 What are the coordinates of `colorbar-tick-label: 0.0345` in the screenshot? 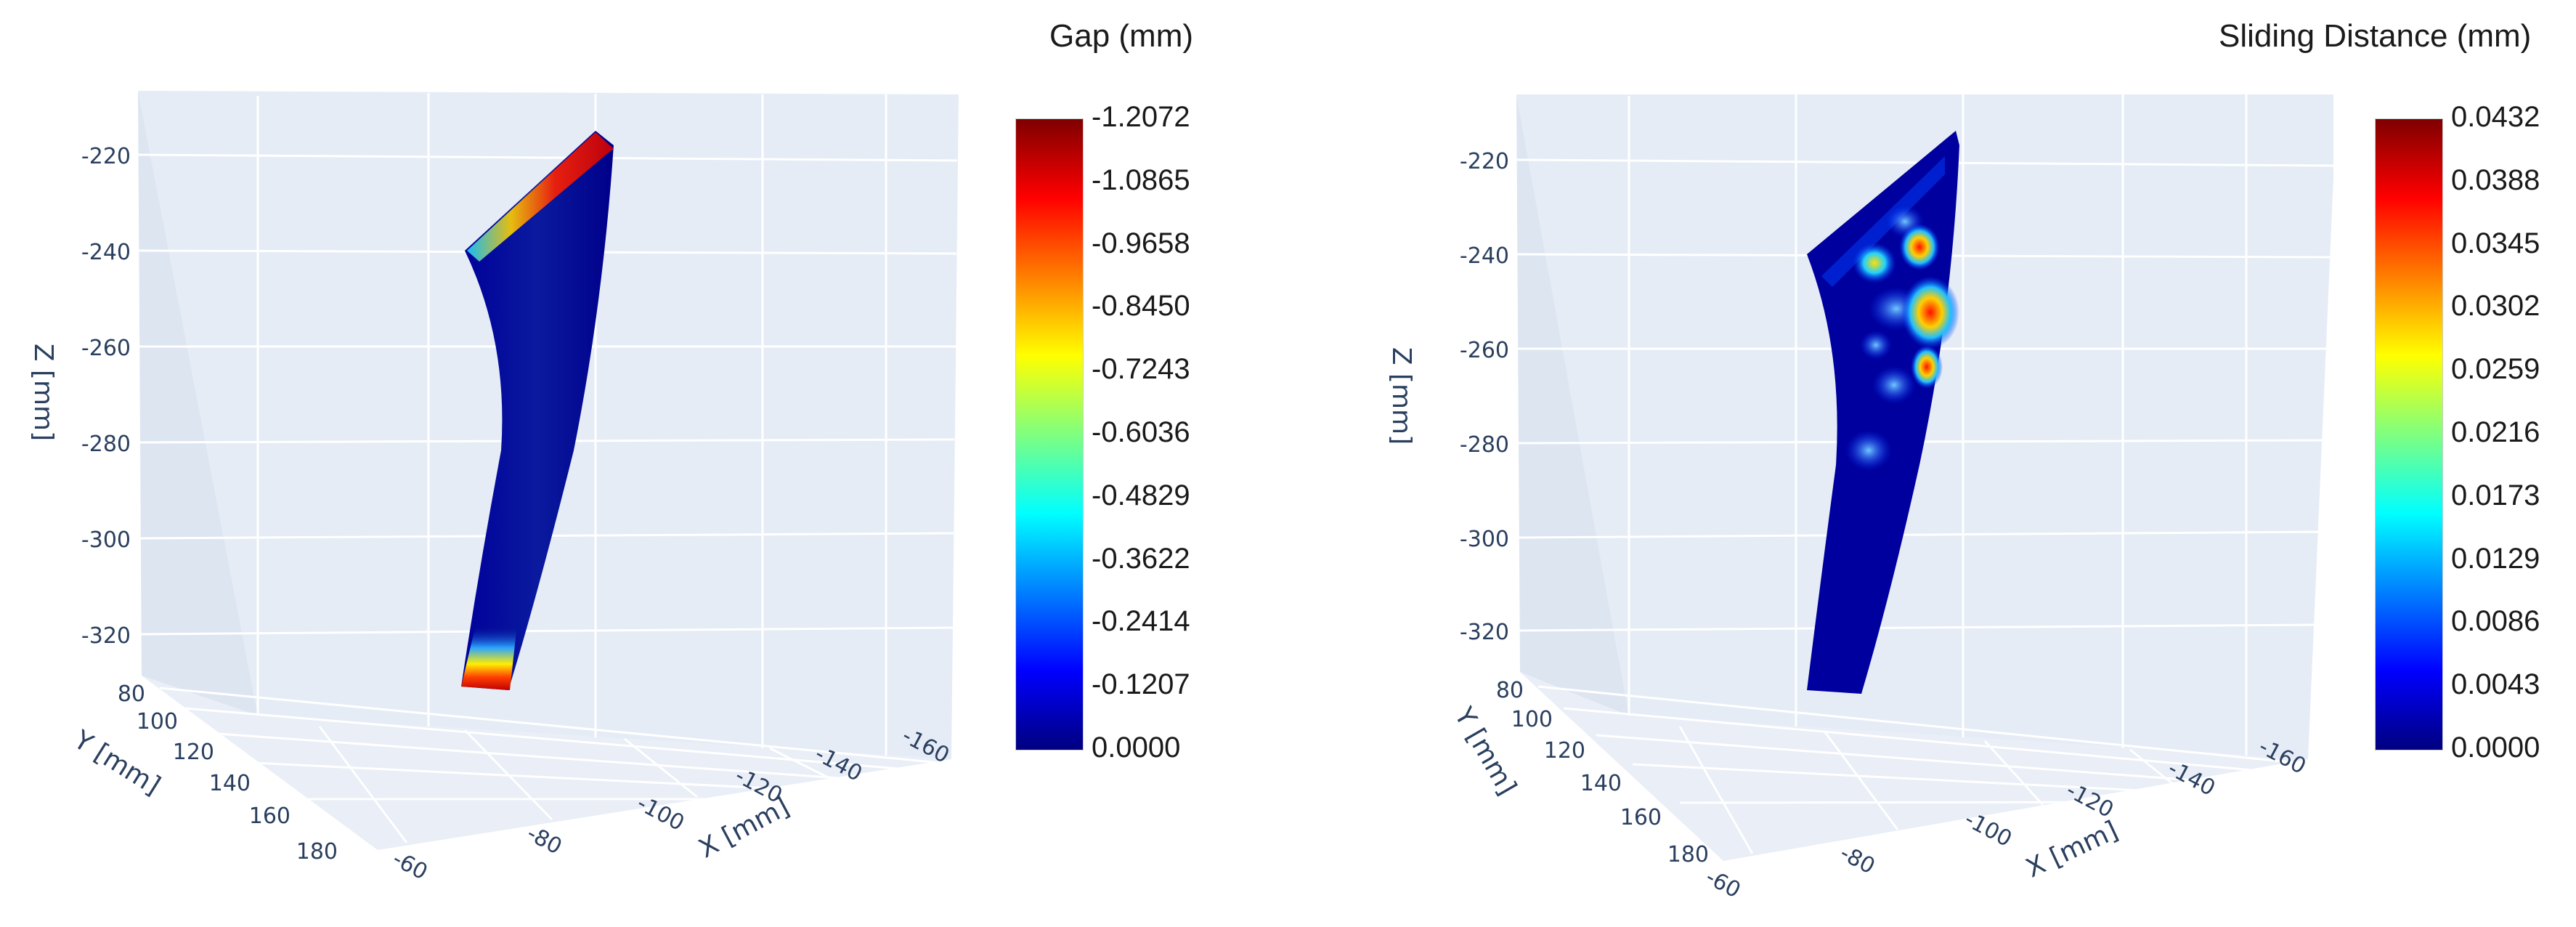 It's located at (2495, 243).